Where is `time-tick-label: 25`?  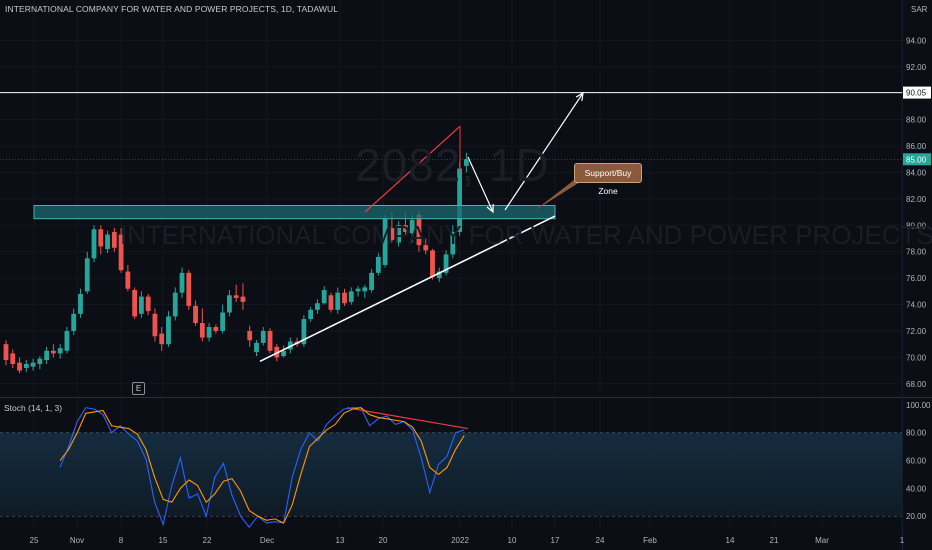
time-tick-label: 25 is located at coordinates (34, 540).